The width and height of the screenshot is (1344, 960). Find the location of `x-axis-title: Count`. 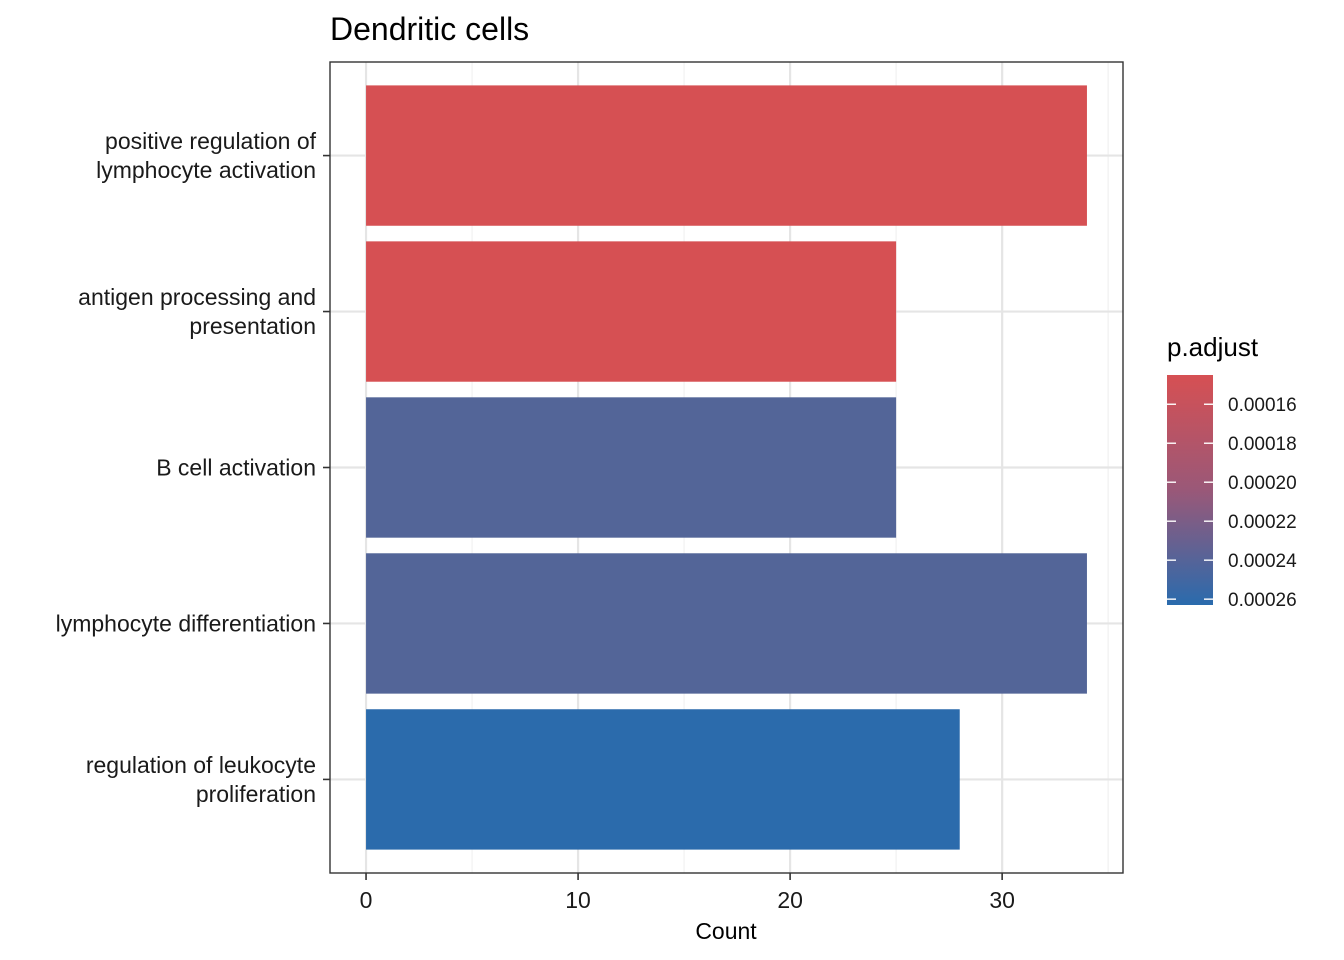

x-axis-title: Count is located at coordinates (726, 931).